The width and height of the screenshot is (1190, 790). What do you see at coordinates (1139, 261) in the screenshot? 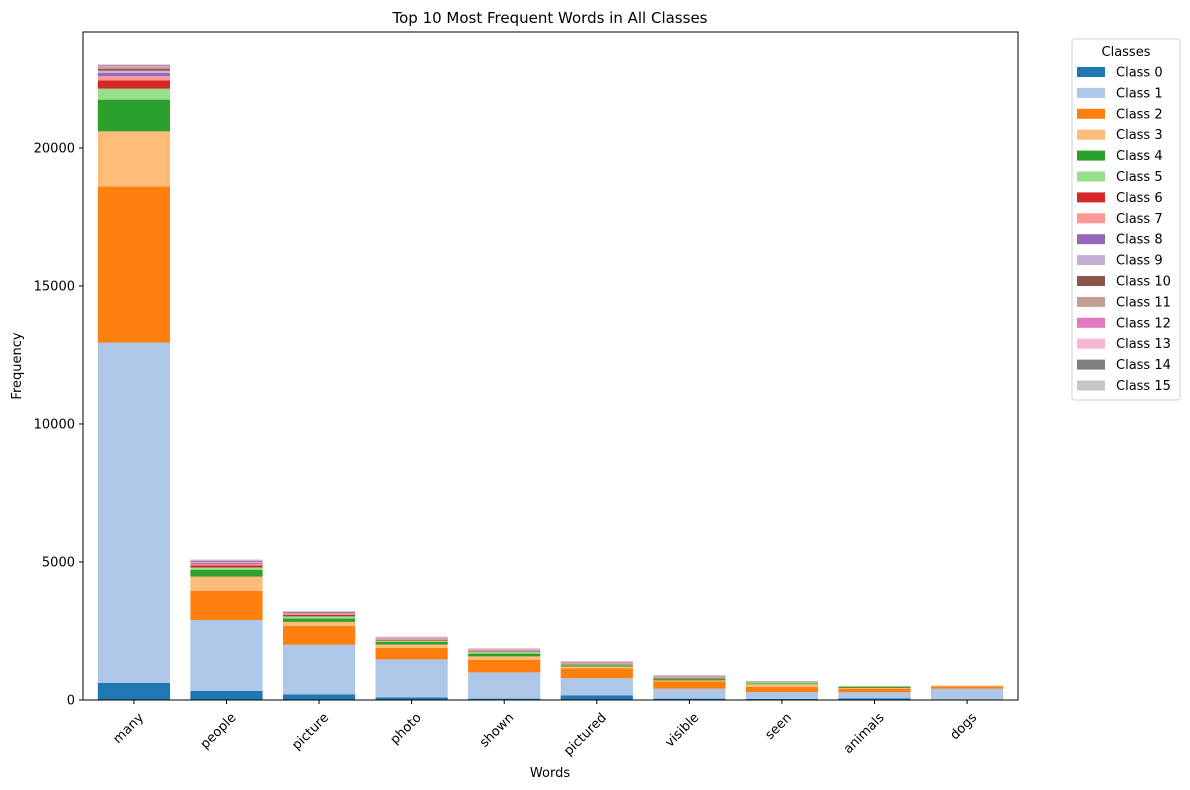
I see `legend-label-class-9: Class 9` at bounding box center [1139, 261].